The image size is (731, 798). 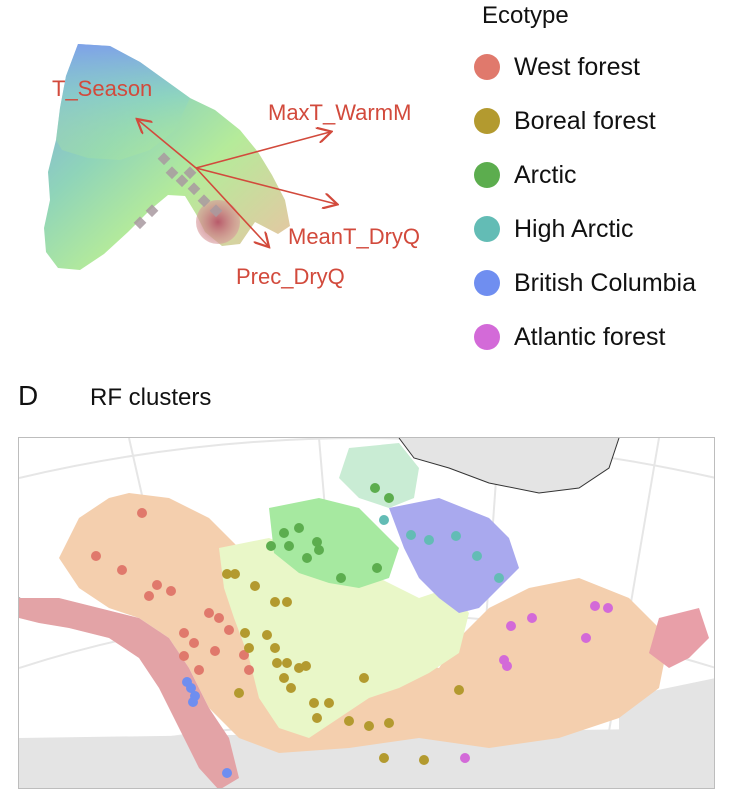 What do you see at coordinates (354, 236) in the screenshot?
I see `arrow-label-meant-dryq: MeanT_DryQ` at bounding box center [354, 236].